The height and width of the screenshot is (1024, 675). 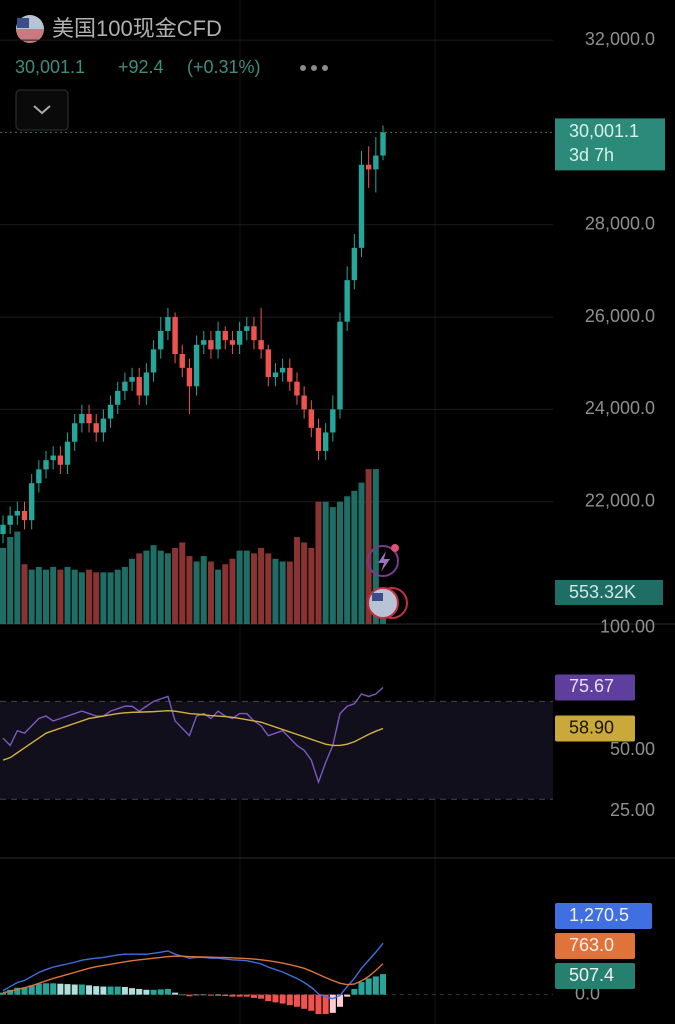 I want to click on event-icon, so click(x=387, y=603).